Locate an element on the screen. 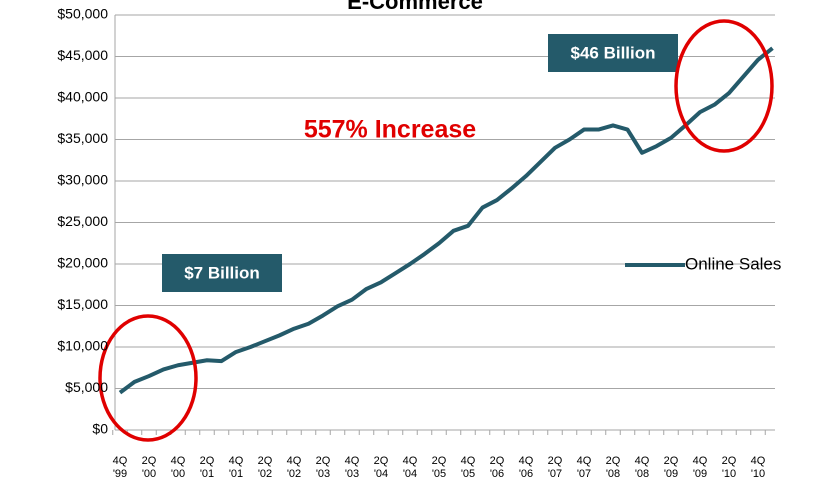 The image size is (834, 494). x-tick-label: 4Q '04 is located at coordinates (410, 467).